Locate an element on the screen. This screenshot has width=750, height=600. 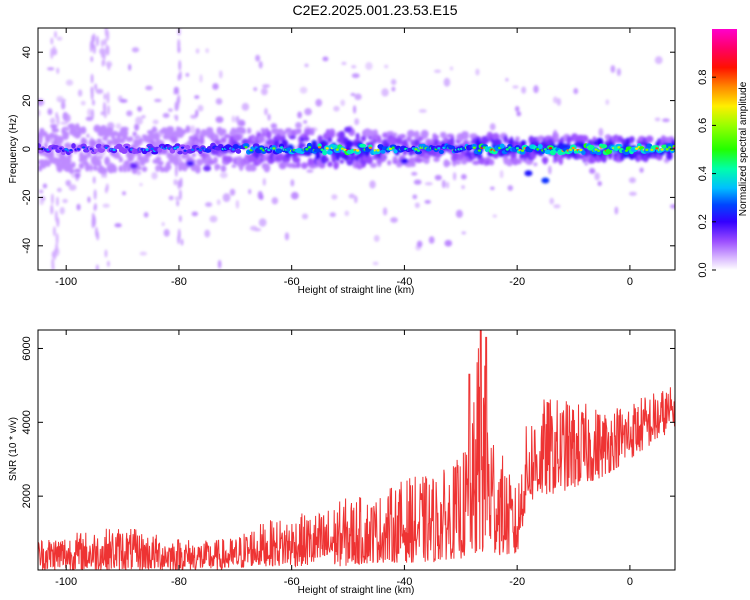
snr-x-tick-label: -20 is located at coordinates (517, 582).